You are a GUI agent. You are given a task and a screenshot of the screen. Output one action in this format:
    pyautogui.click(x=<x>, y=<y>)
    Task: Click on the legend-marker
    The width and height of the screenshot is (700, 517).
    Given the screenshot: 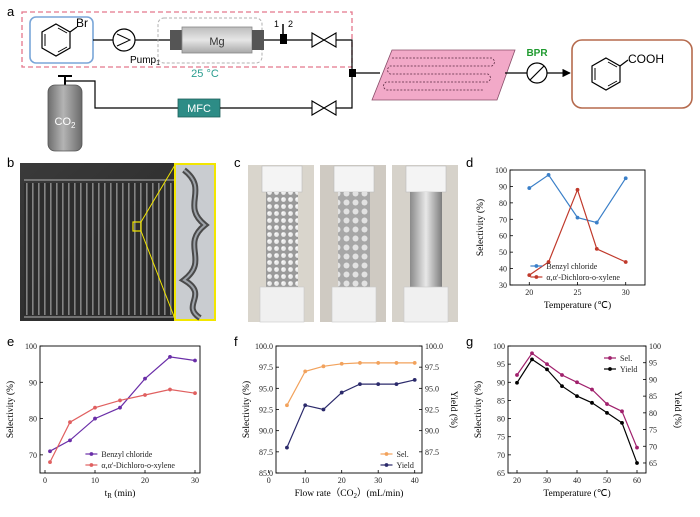 What is the action you would take?
    pyautogui.click(x=91, y=465)
    